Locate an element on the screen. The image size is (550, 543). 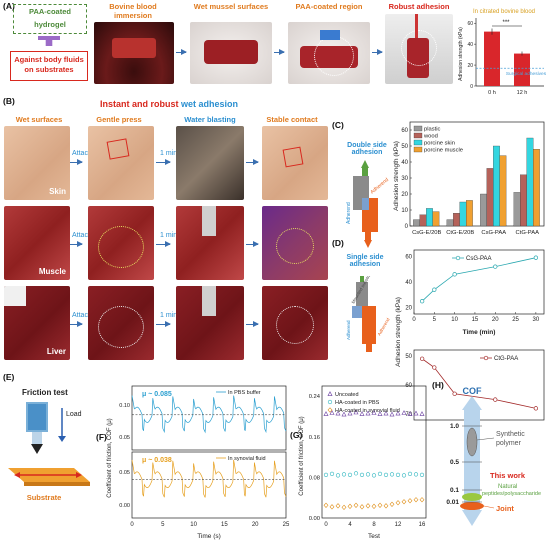
a-ytick-label: 60 is located at coordinates (470, 24).